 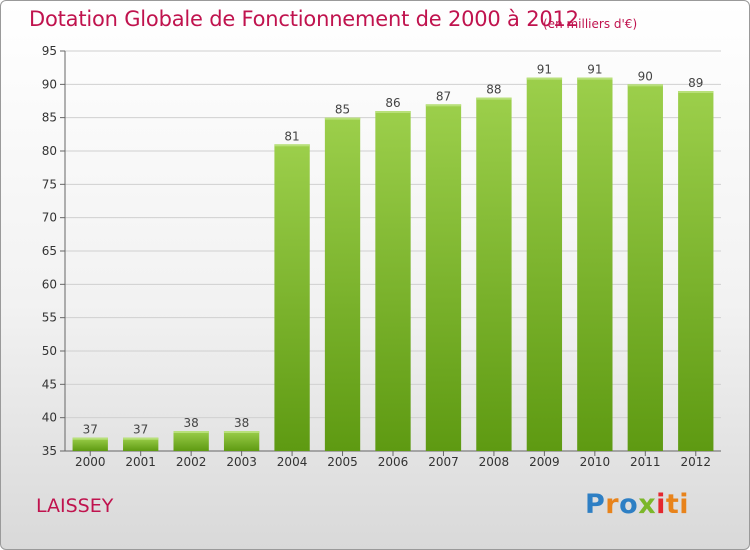 What do you see at coordinates (140, 462) in the screenshot?
I see `x-tick-label: 2001` at bounding box center [140, 462].